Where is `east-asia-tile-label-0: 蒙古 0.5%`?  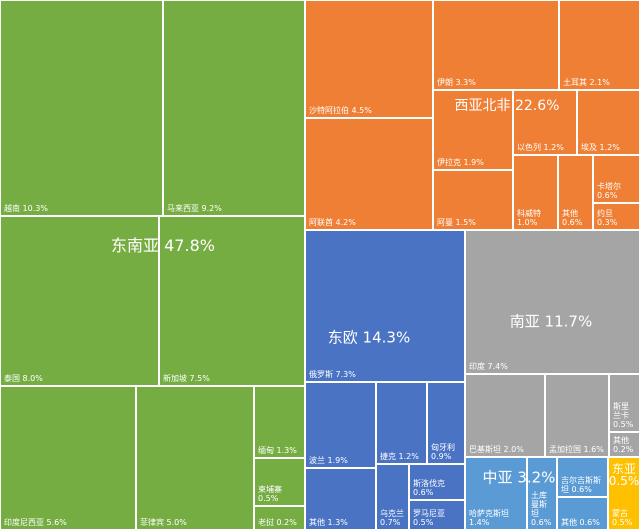 east-asia-tile-label-0: 蒙古 0.5% is located at coordinates (622, 518).